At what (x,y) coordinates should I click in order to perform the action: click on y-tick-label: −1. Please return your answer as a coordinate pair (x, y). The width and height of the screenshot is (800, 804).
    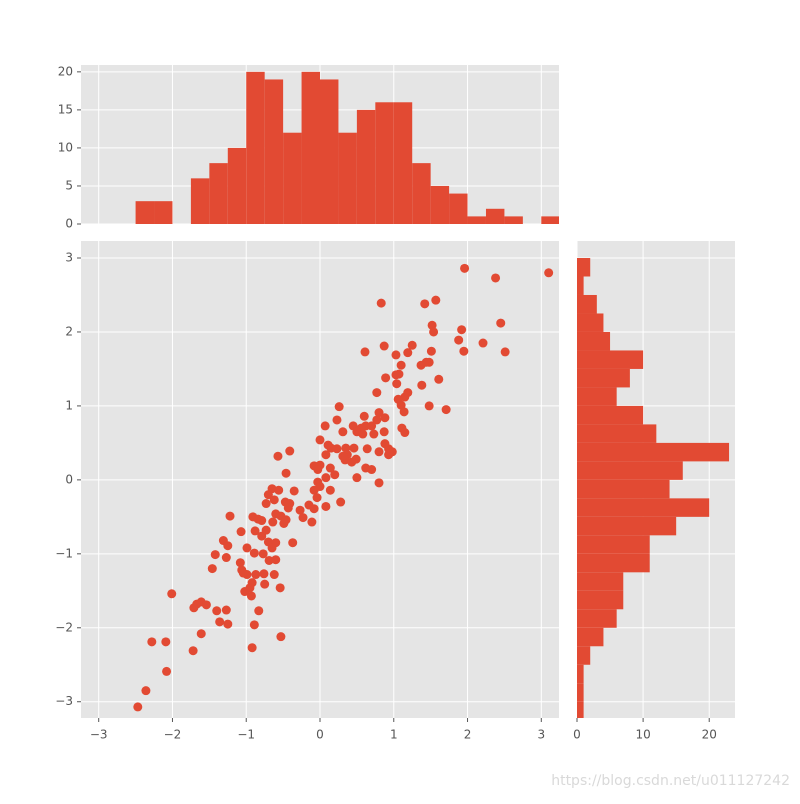
    Looking at the image, I should click on (64, 553).